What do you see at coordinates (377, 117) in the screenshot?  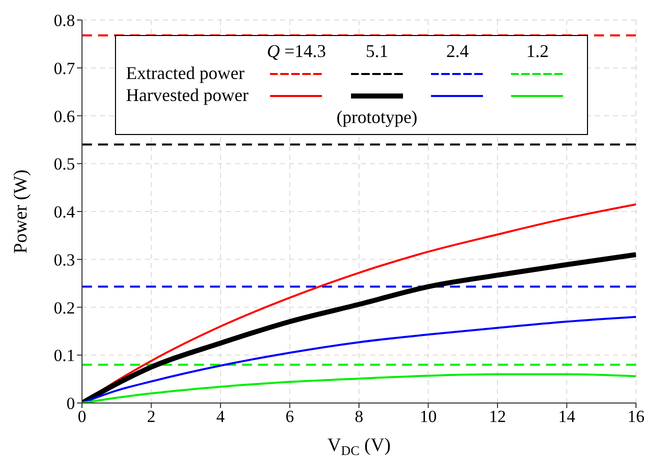 I see `annotation: (prototype)` at bounding box center [377, 117].